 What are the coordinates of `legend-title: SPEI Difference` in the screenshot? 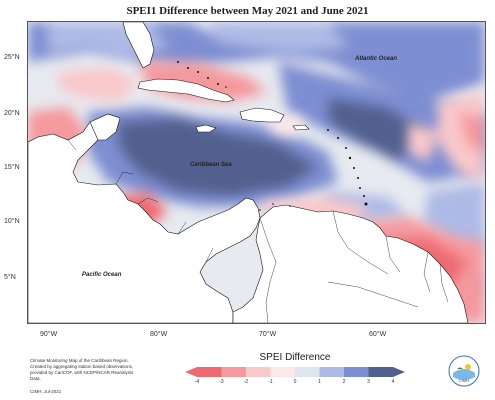 It's located at (295, 357).